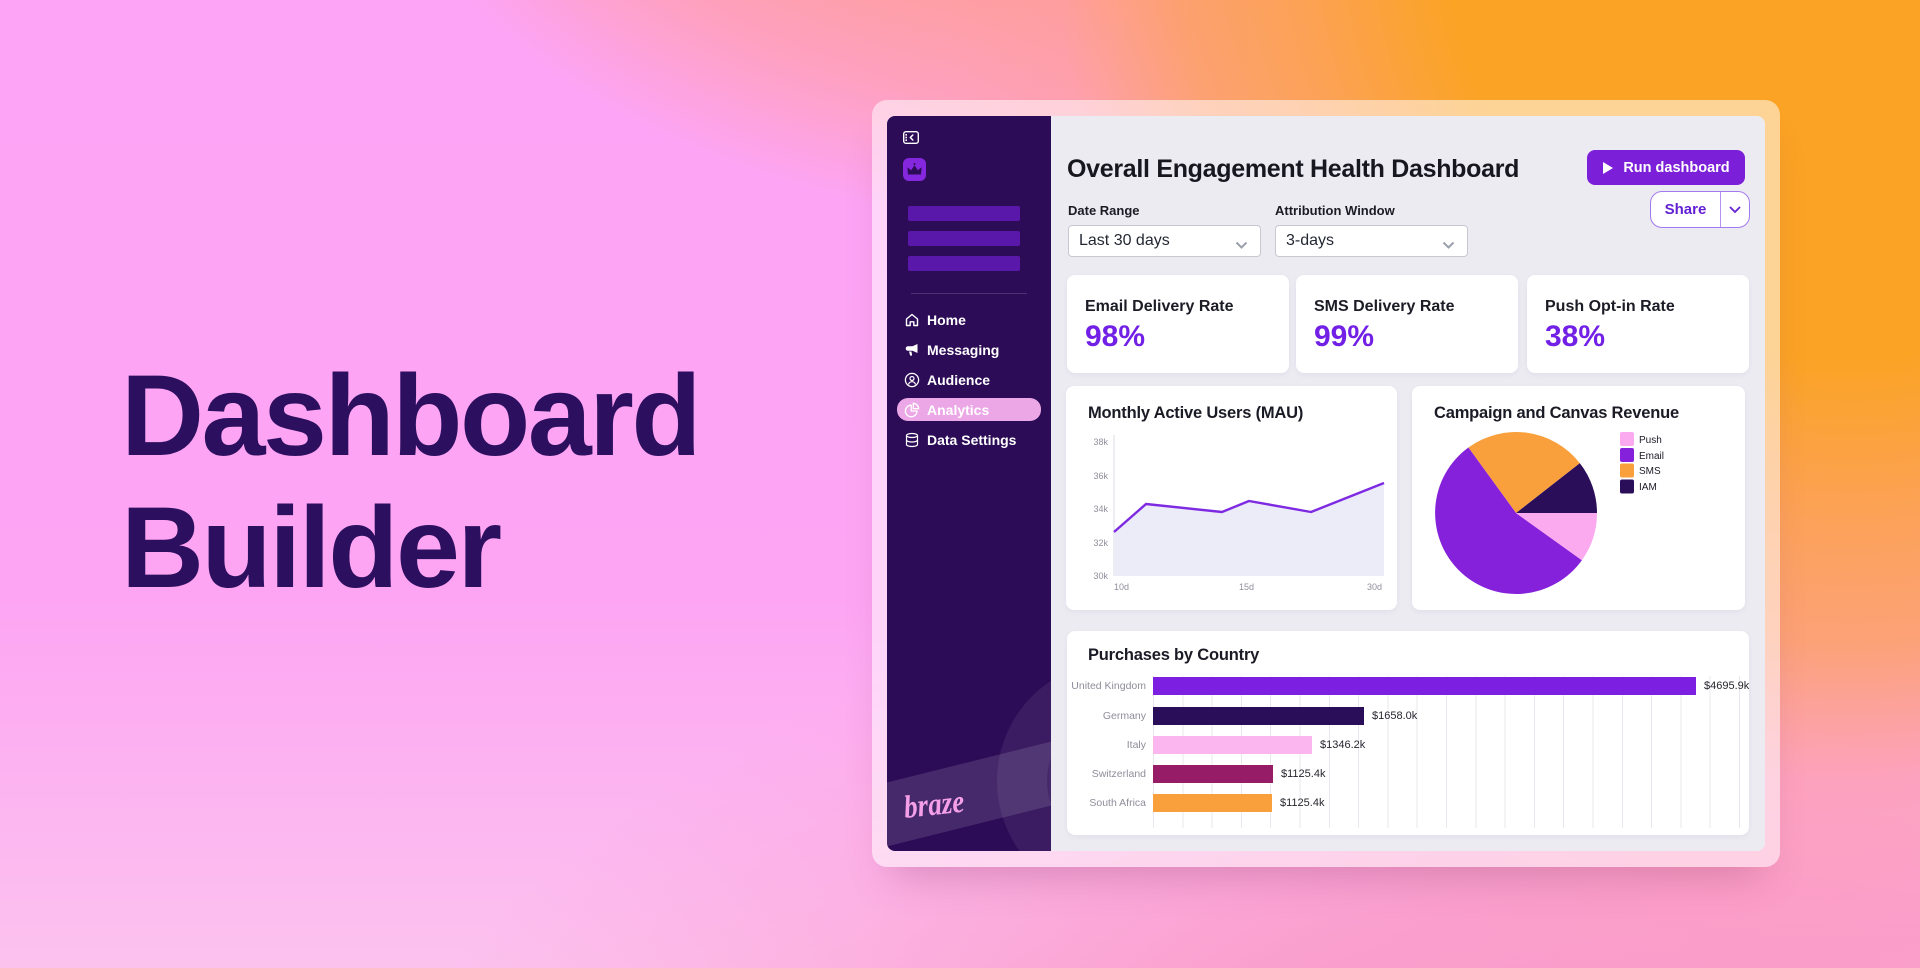 This screenshot has height=968, width=1920. Describe the element at coordinates (1651, 456) in the screenshot. I see `svg-text: Email` at that location.